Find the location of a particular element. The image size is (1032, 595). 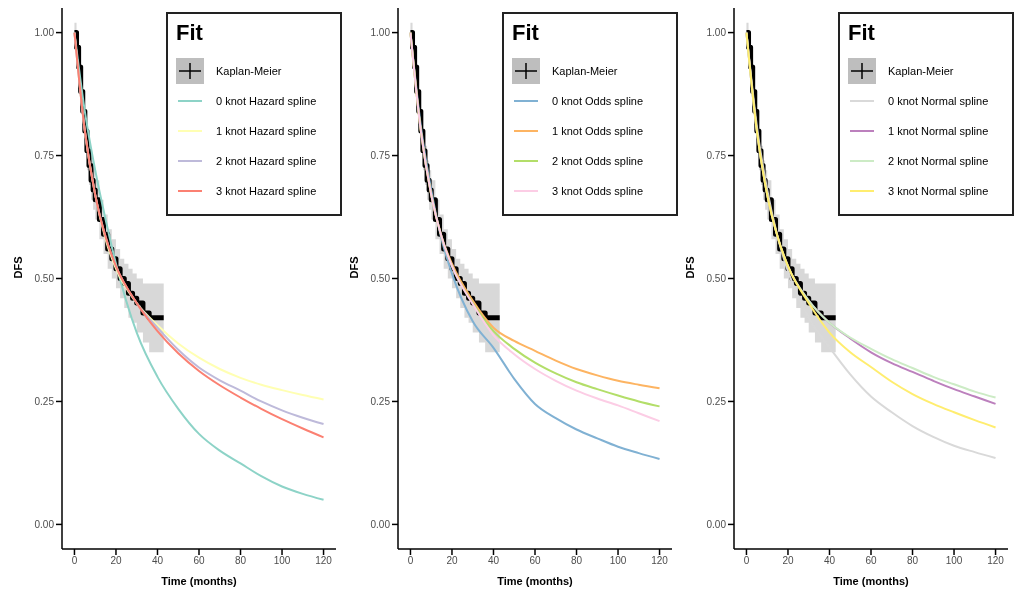

legend-label: 2 knot Odds spline is located at coordinates (598, 161).